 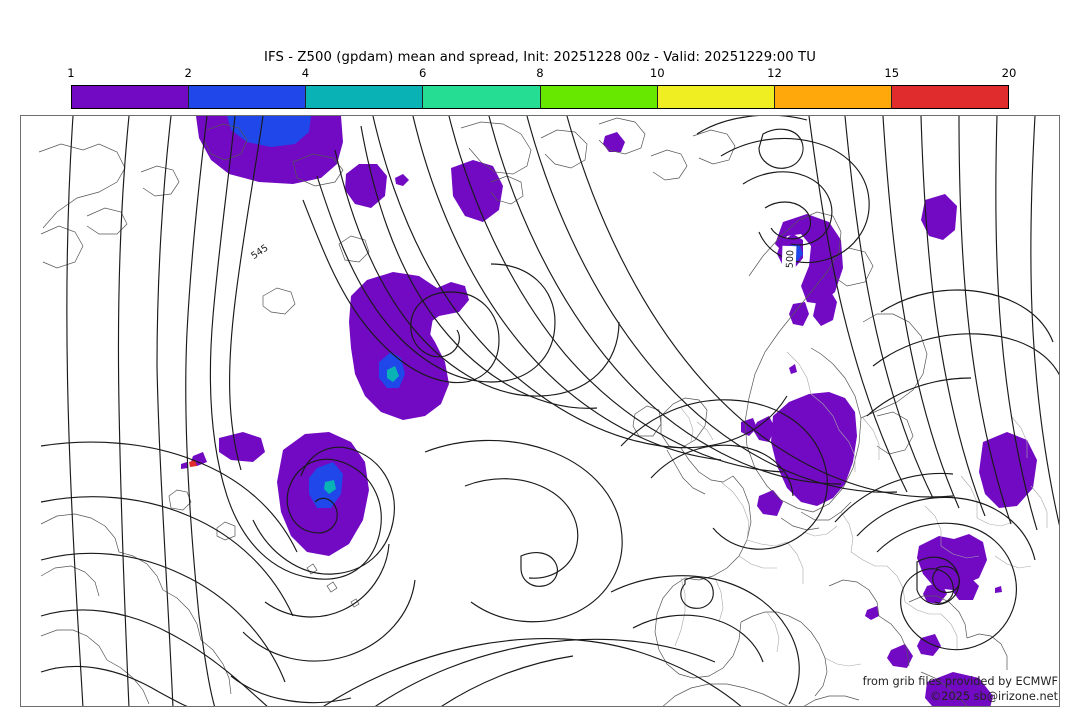 I want to click on colorbar-tick-6: 6, so click(x=423, y=73).